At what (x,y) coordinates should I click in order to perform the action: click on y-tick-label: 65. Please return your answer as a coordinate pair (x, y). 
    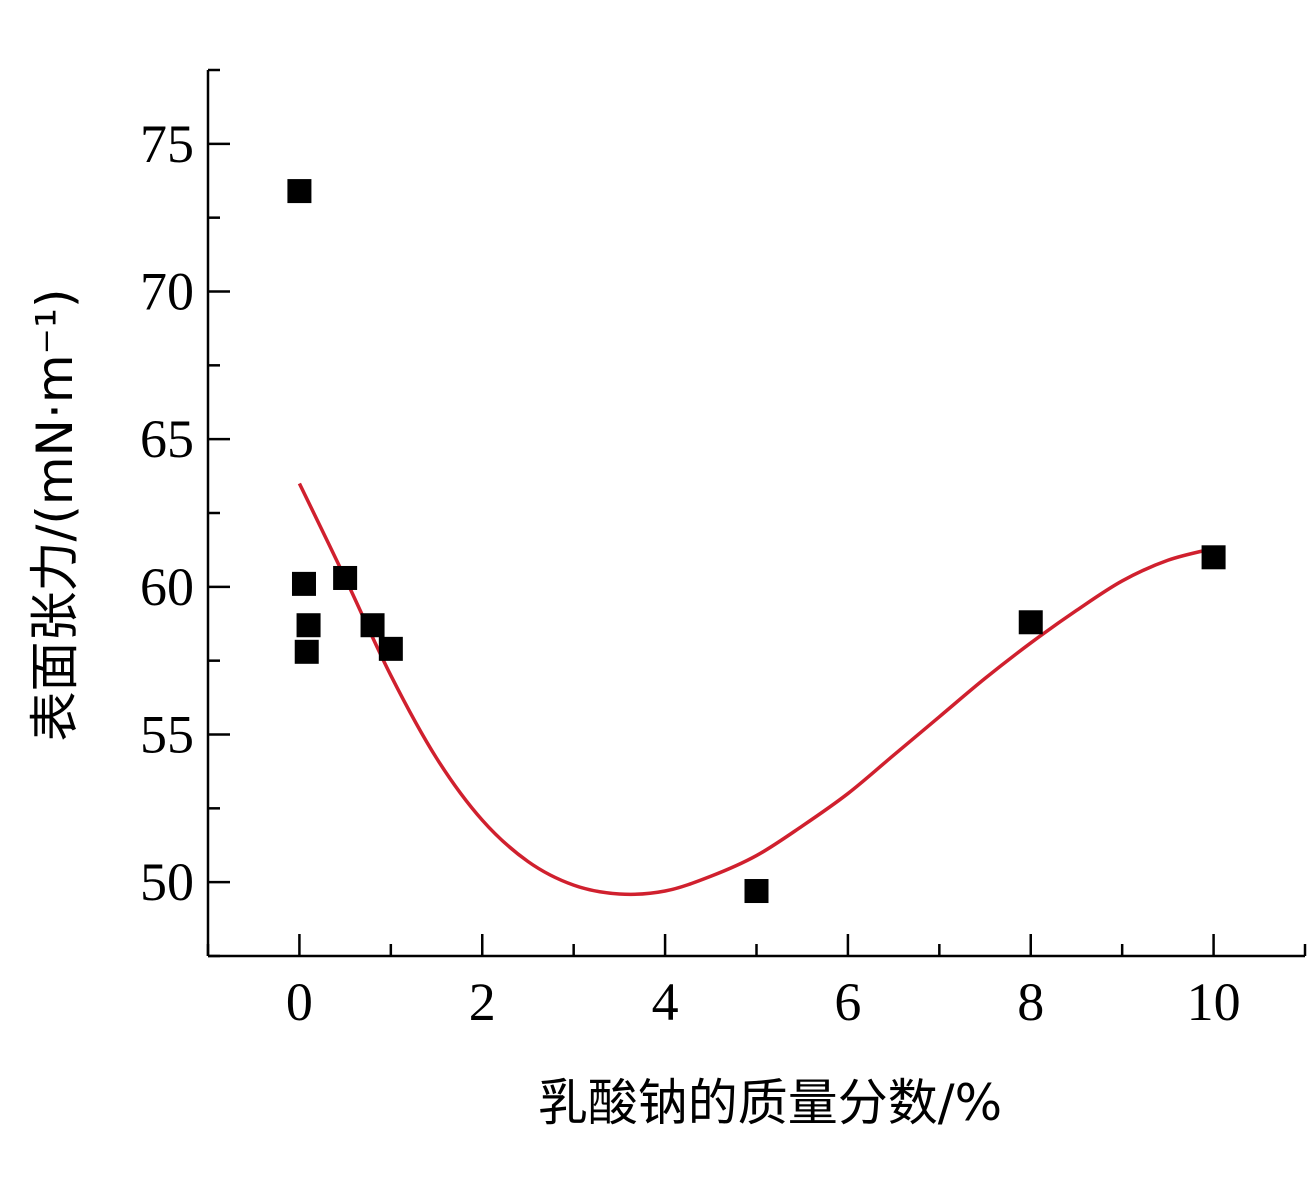
    Looking at the image, I should click on (167, 439).